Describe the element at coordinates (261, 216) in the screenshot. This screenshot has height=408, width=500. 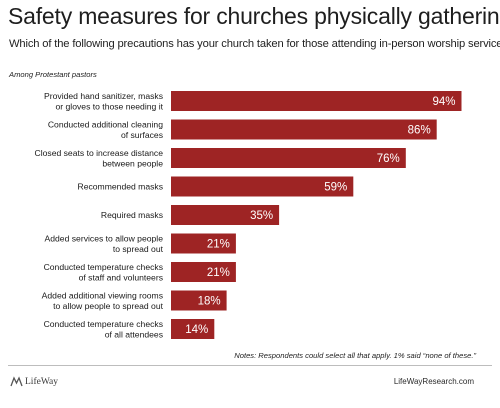
I see `value-label-5: 35%` at that location.